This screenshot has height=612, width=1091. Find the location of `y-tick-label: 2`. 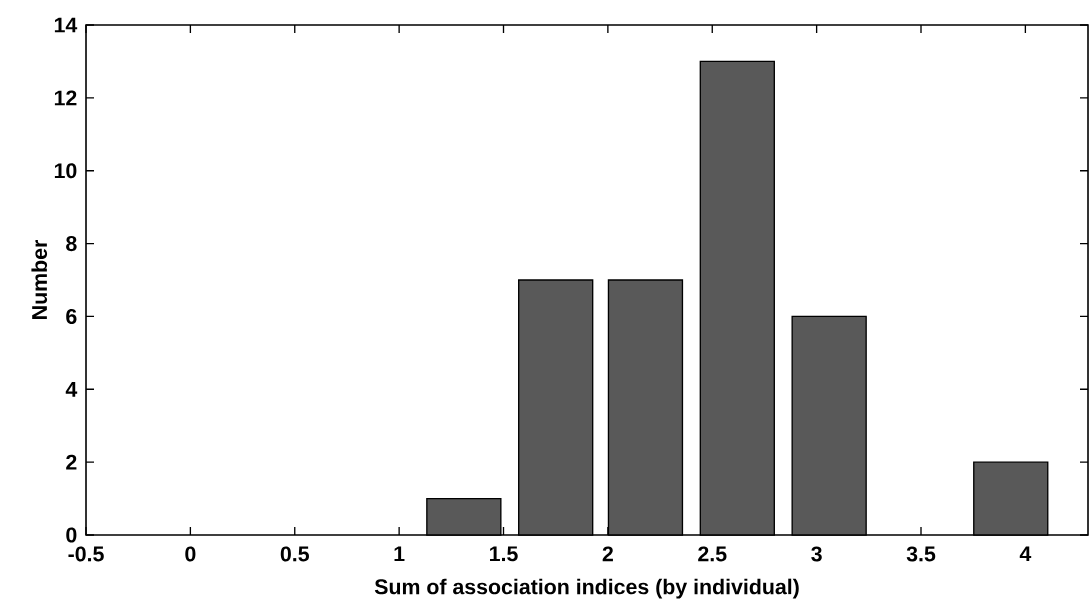

y-tick-label: 2 is located at coordinates (71, 462).